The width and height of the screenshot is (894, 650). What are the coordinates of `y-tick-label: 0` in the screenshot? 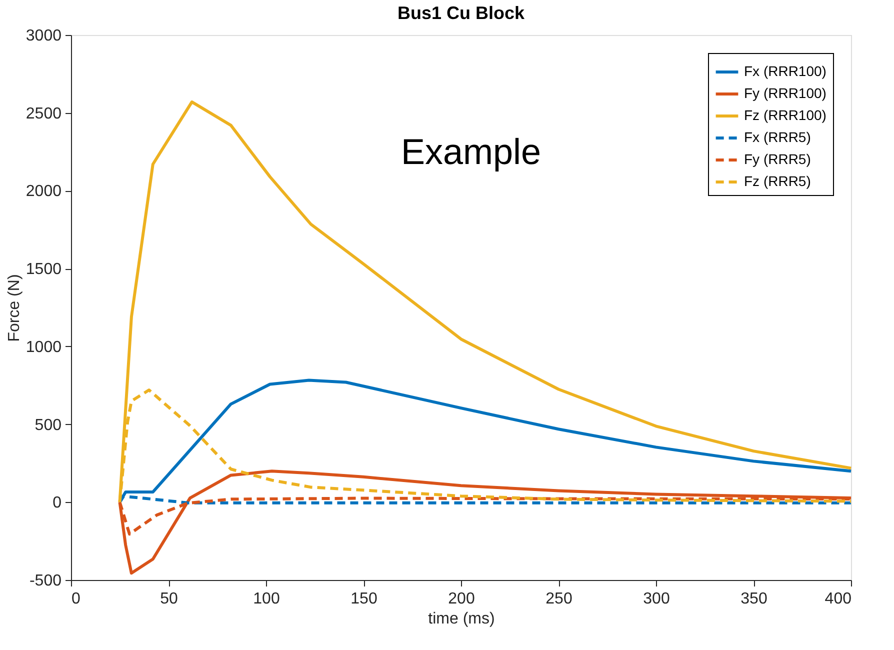 It's located at (57, 503).